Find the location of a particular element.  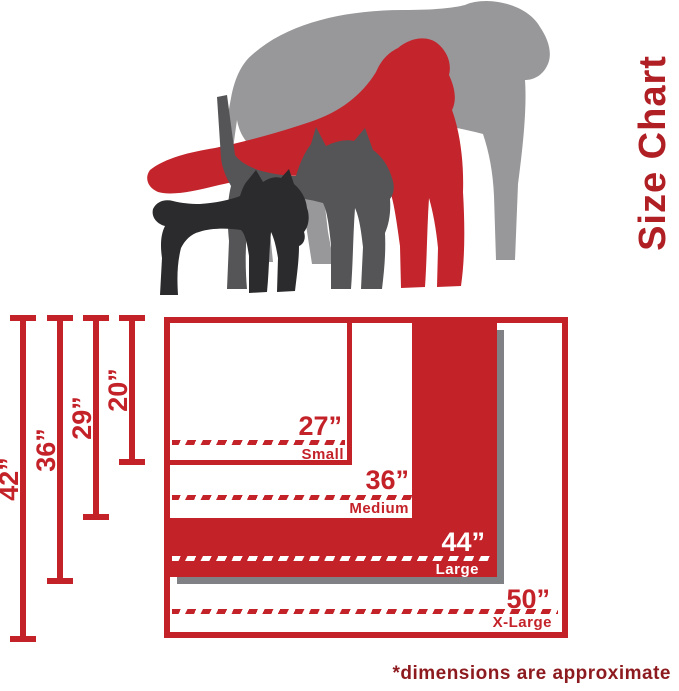

page-title: Size Chart is located at coordinates (653, 153).